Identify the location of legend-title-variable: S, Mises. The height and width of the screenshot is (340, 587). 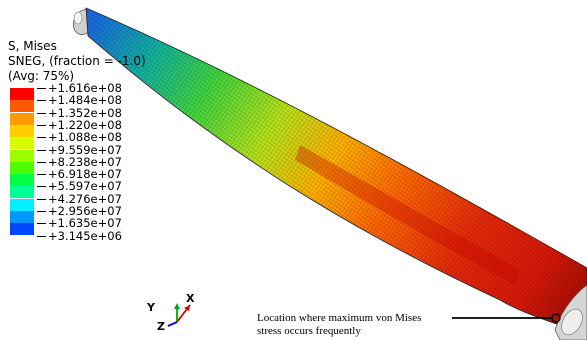
(32, 46).